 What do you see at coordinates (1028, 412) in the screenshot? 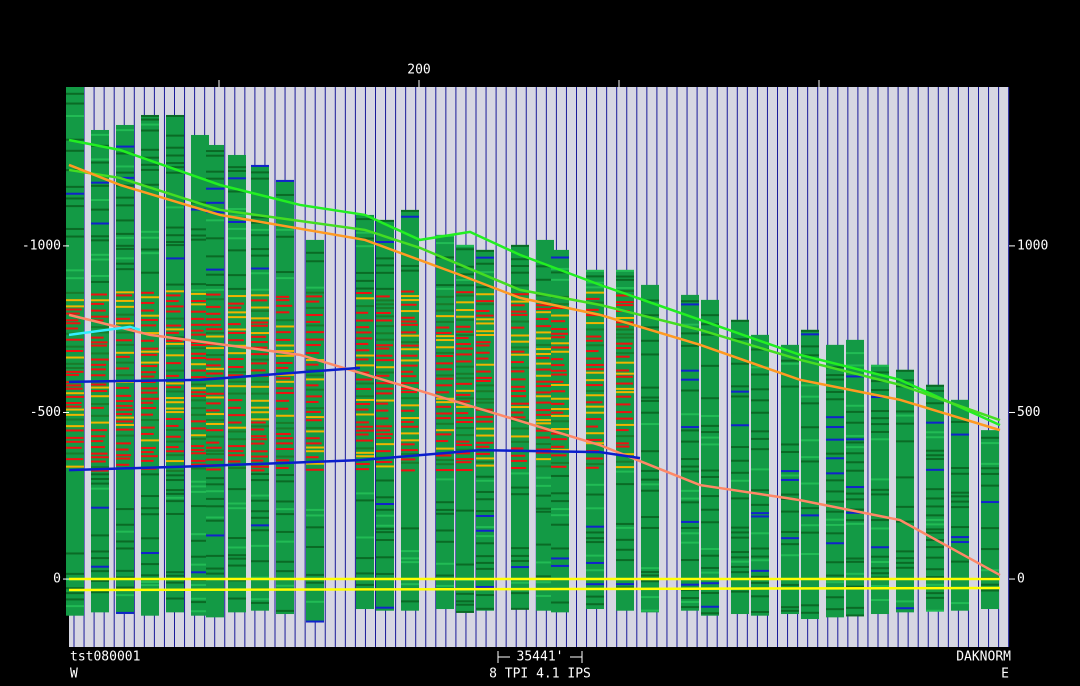
I see `y2-tick-label: 500` at bounding box center [1028, 412].